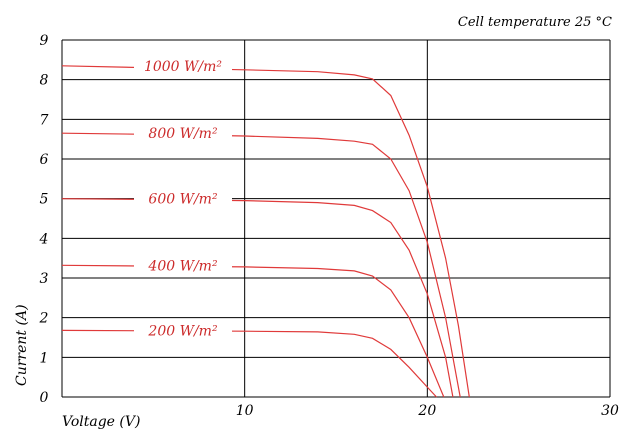 Image resolution: width=626 pixels, height=432 pixels. I want to click on y-tick-label: 3, so click(44, 279).